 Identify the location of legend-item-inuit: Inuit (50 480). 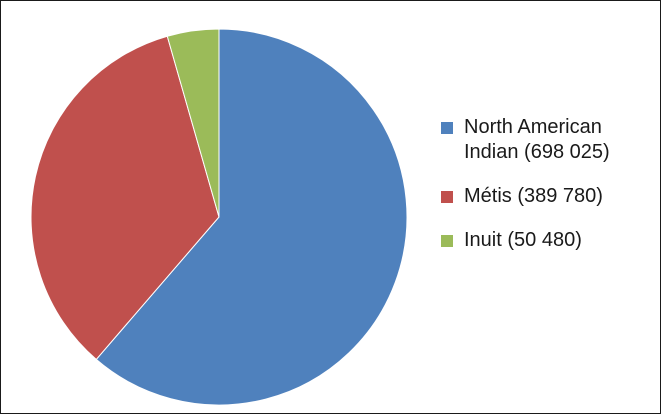
(548, 240).